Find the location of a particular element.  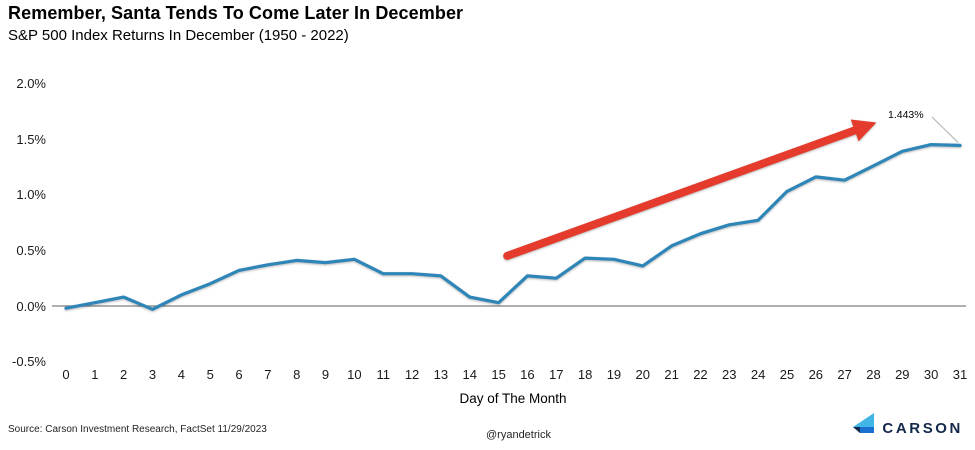

x-tick-label: 20 is located at coordinates (642, 374).